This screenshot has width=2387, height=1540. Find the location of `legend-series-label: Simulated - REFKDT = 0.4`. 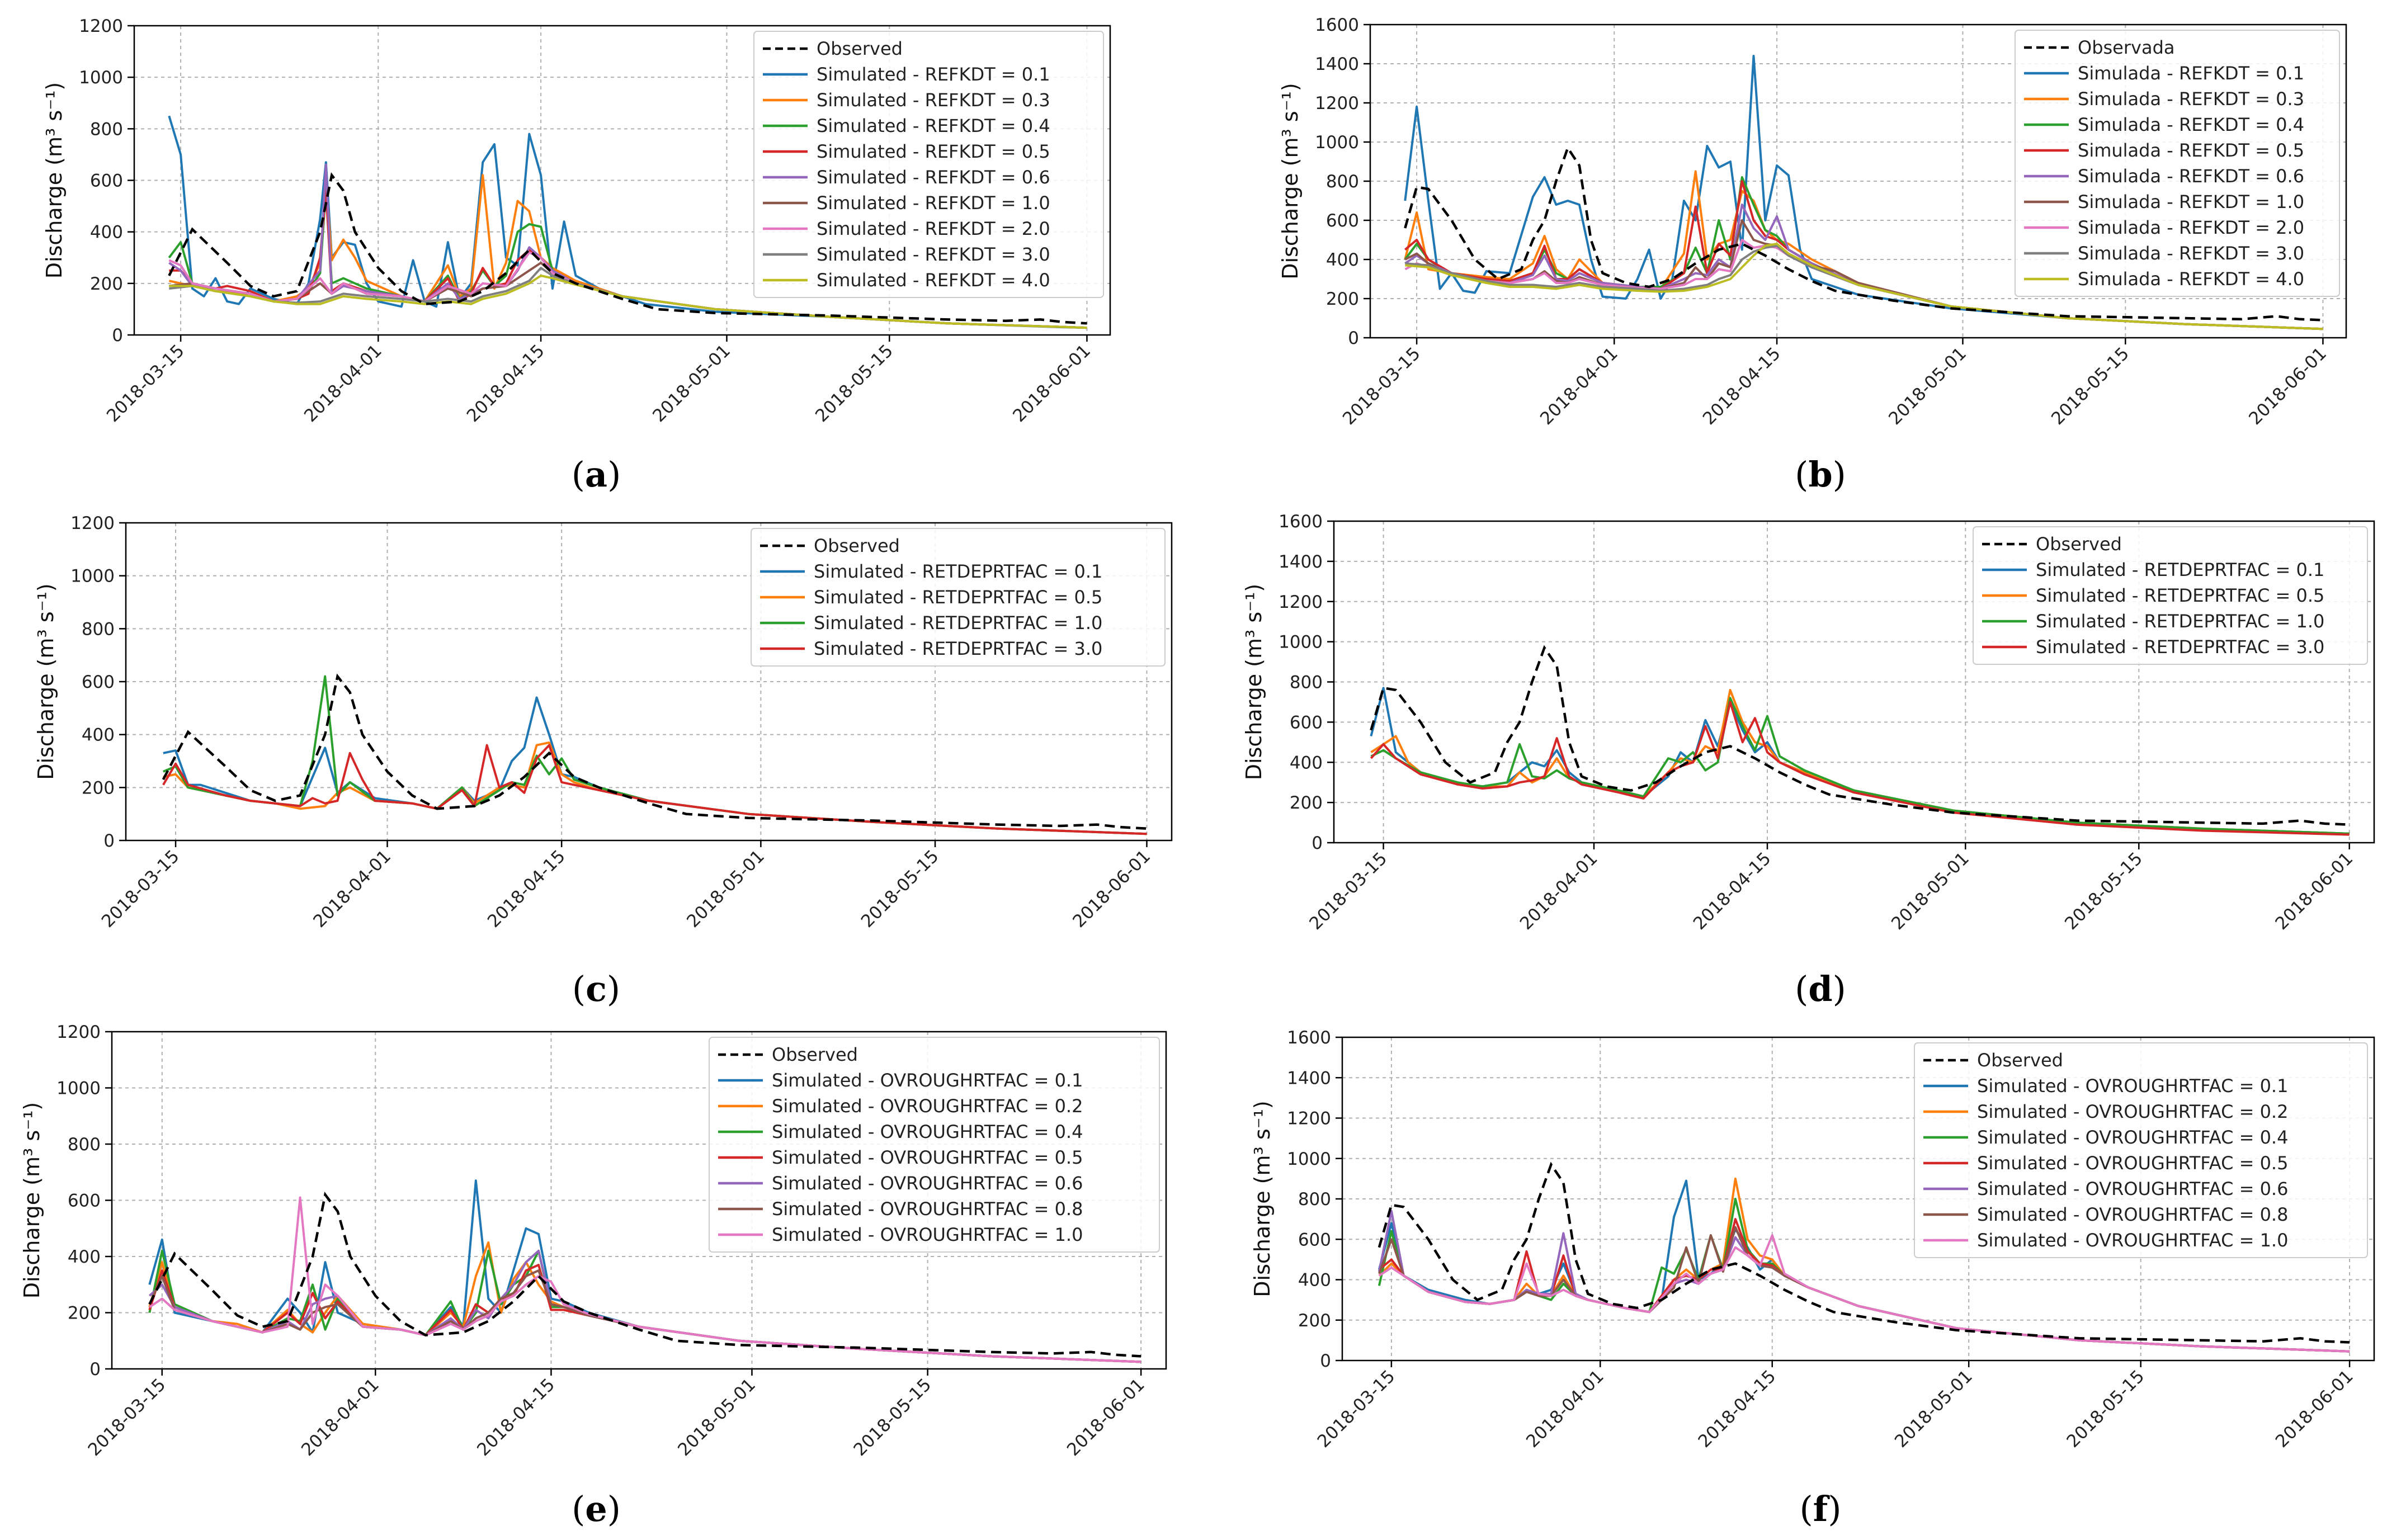

legend-series-label: Simulated - REFKDT = 0.4 is located at coordinates (933, 125).